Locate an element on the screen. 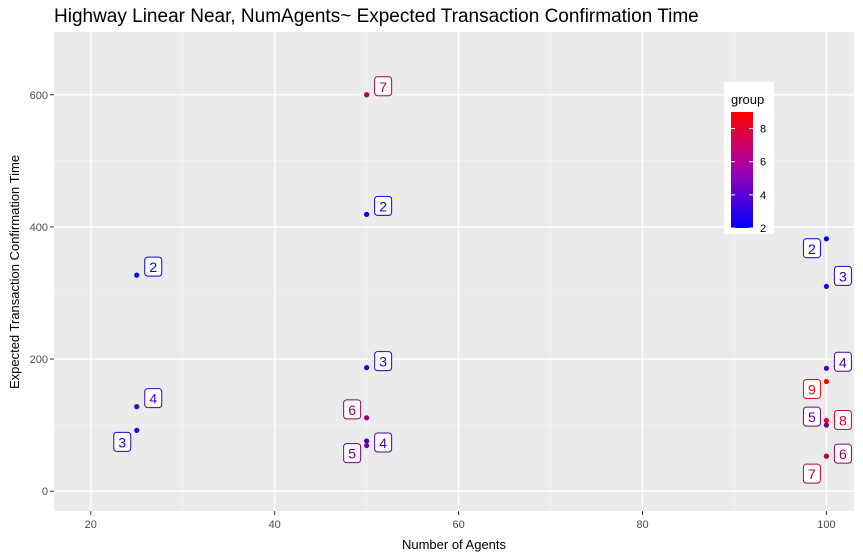 This screenshot has height=559, width=863. x-axis-ticks: 20 40 60 80 100 is located at coordinates (460, 521).